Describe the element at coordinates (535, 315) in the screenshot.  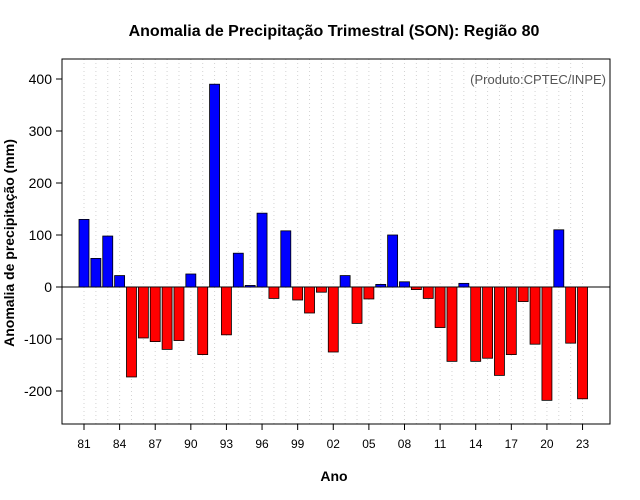
I see `bar-2019` at that location.